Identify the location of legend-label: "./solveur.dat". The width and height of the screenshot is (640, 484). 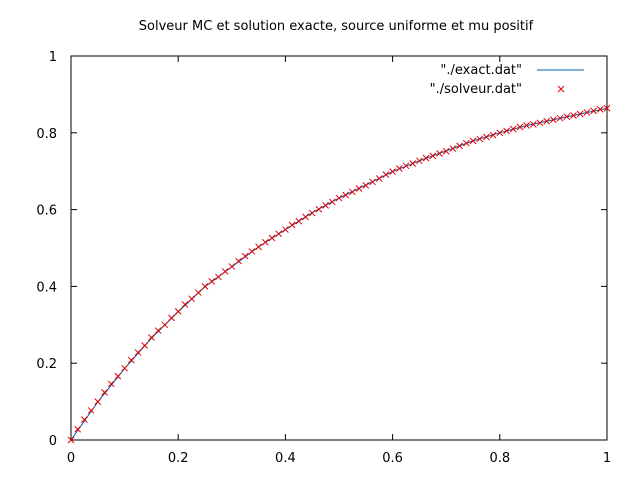
(476, 89).